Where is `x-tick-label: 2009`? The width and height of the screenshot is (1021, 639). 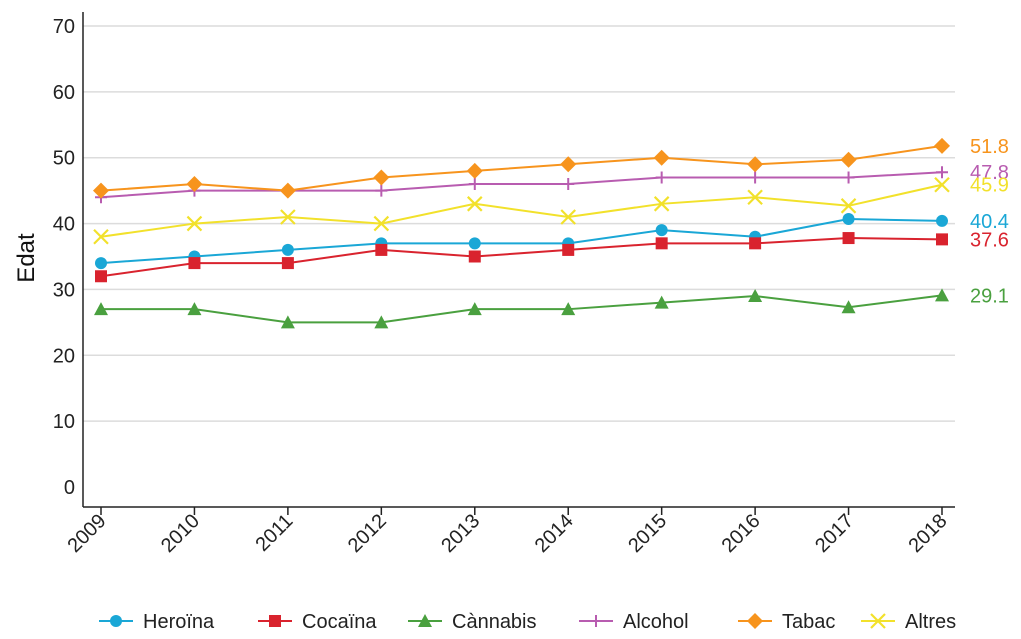
x-tick-label: 2009 is located at coordinates (87, 533).